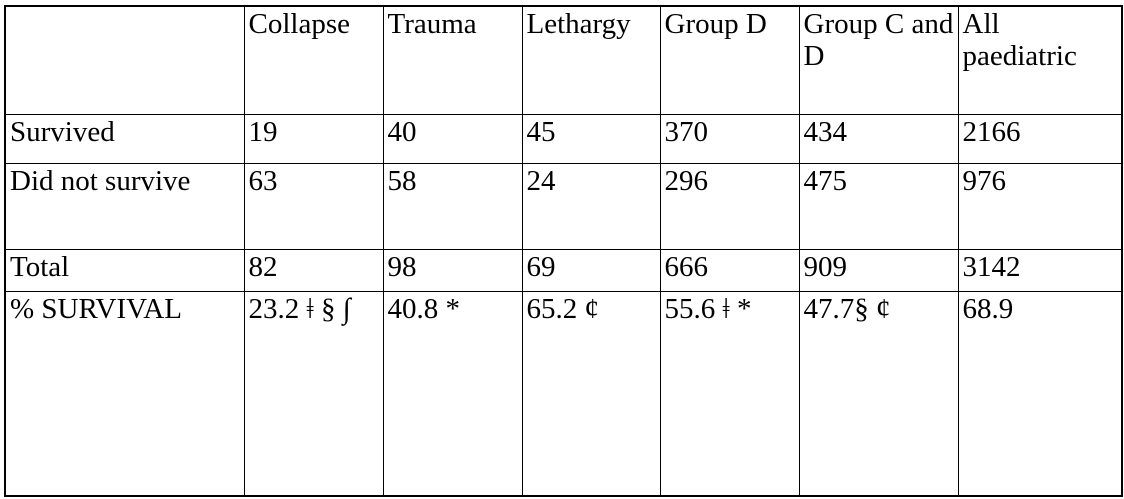 The height and width of the screenshot is (499, 1124). Describe the element at coordinates (591, 393) in the screenshot. I see `table-cell: 65.2 ¢` at that location.